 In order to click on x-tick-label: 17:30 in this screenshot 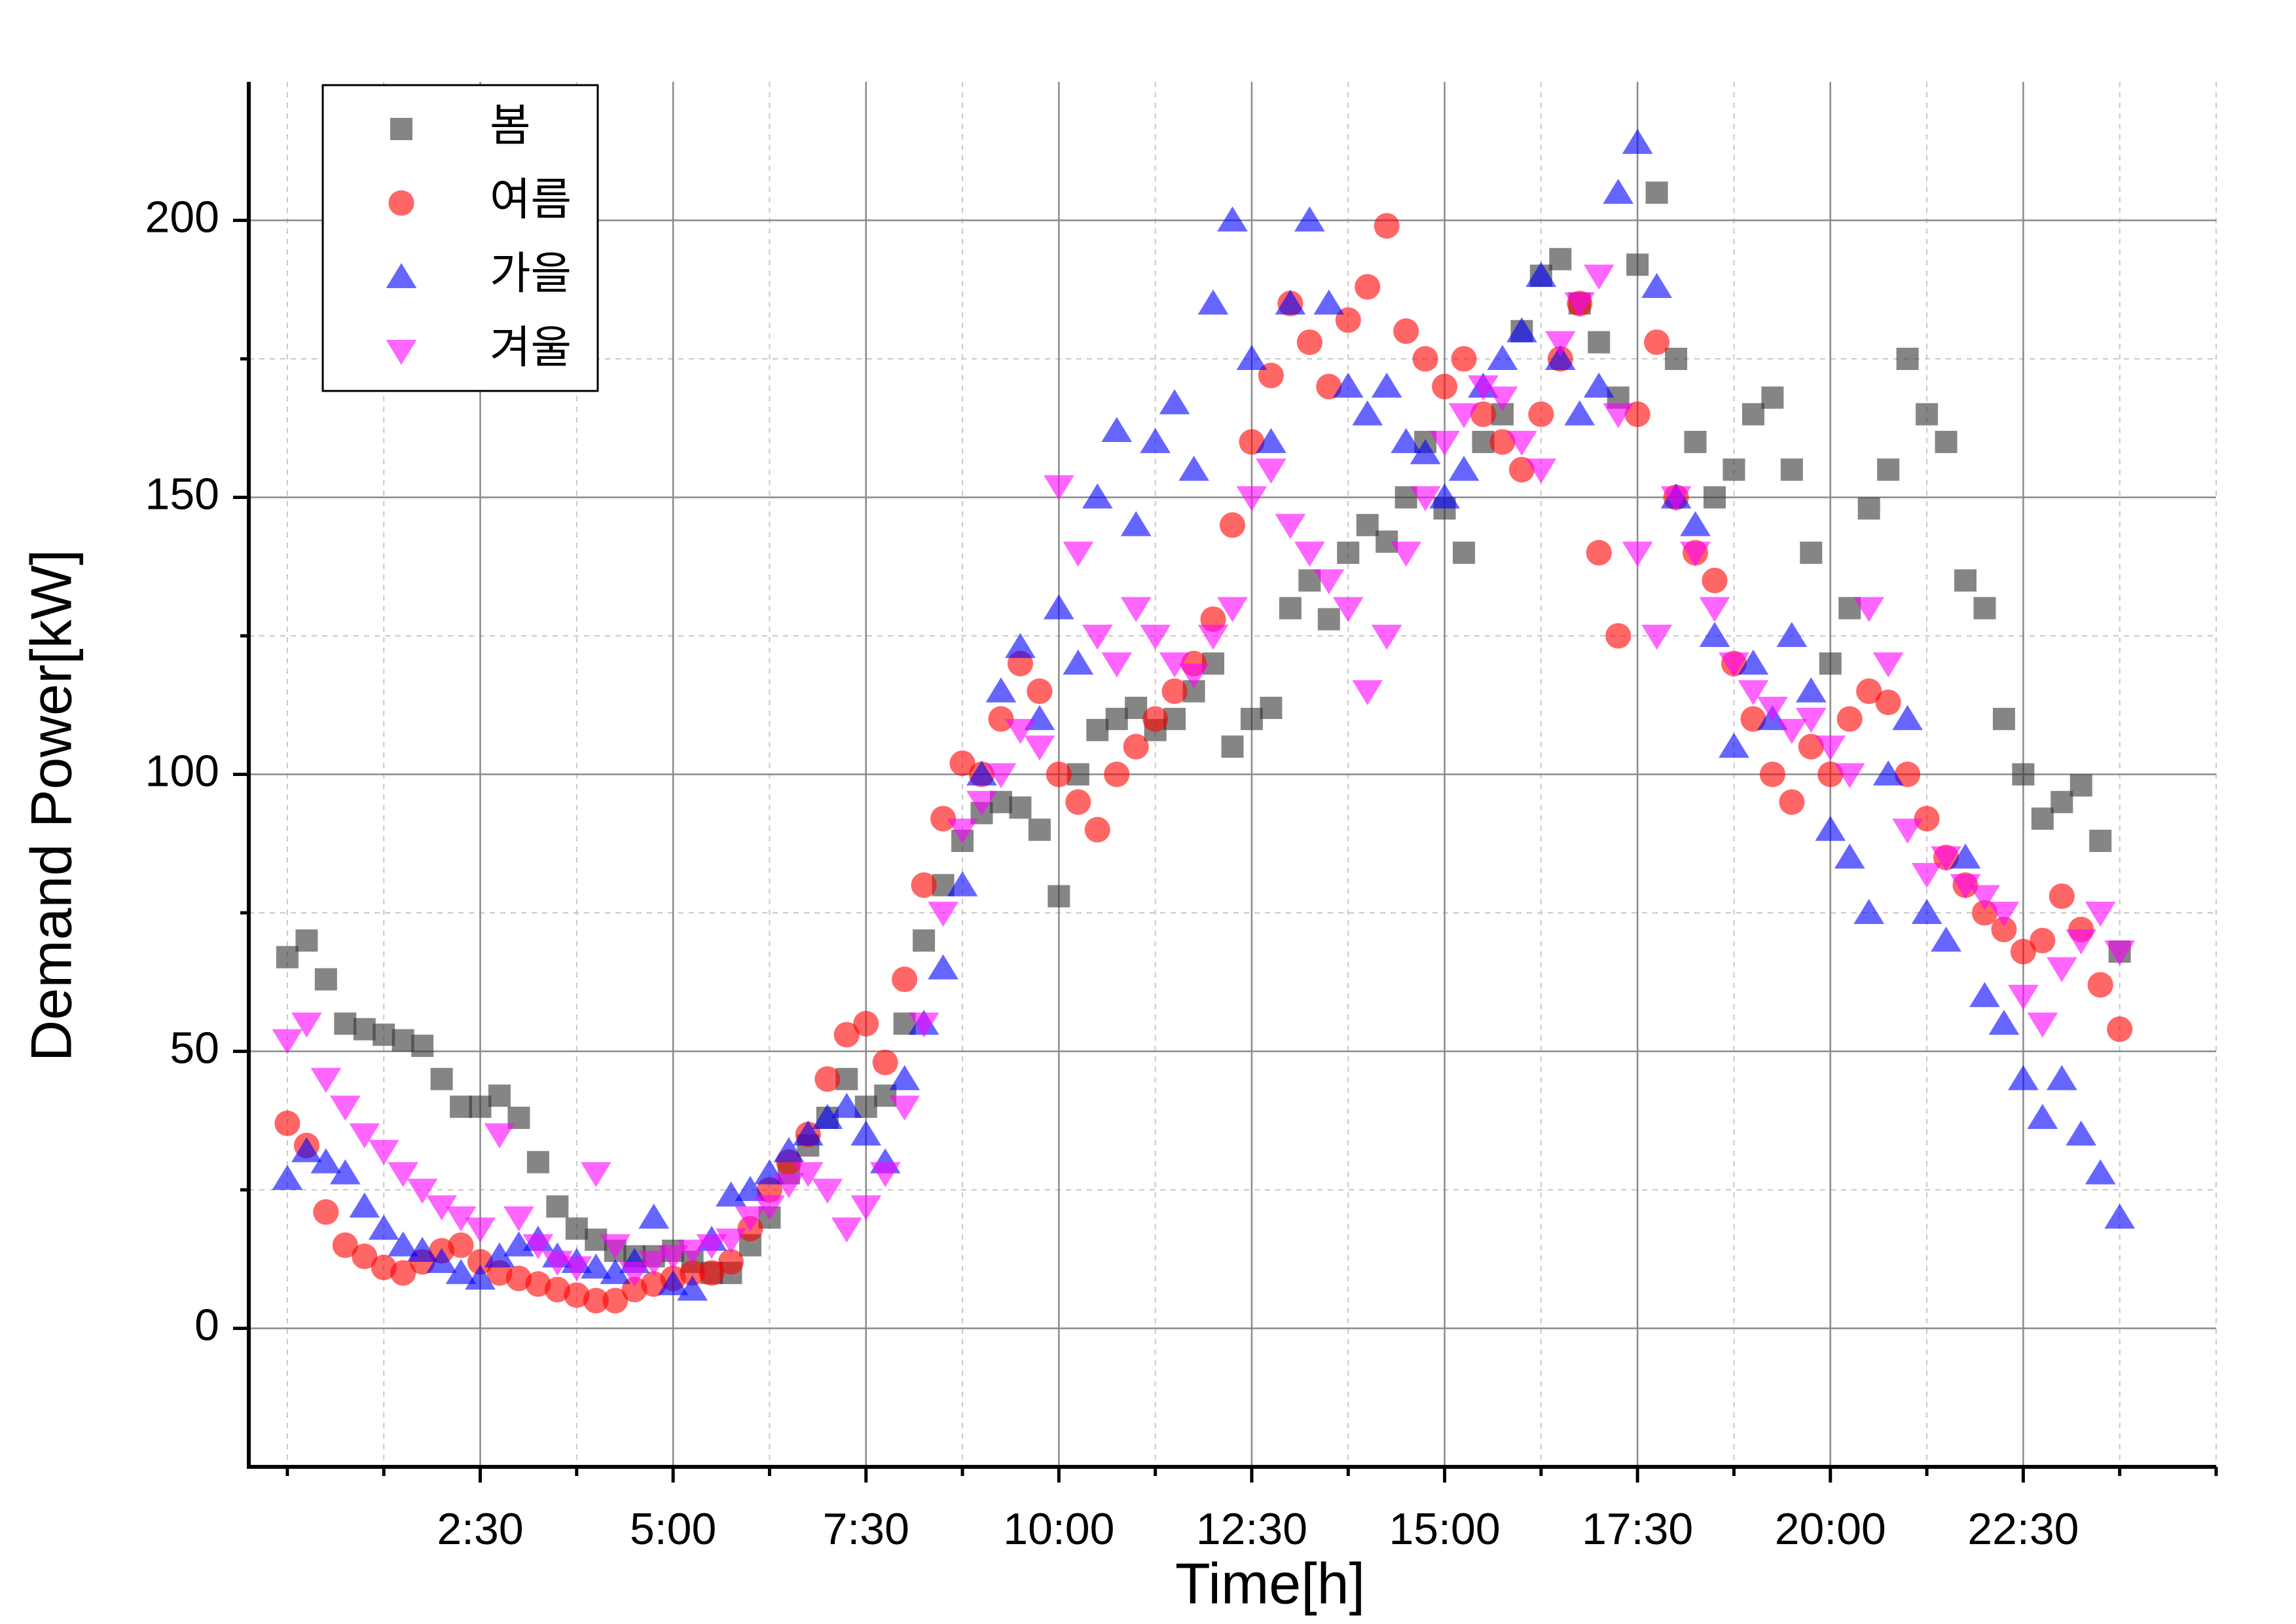, I will do `click(1637, 1529)`.